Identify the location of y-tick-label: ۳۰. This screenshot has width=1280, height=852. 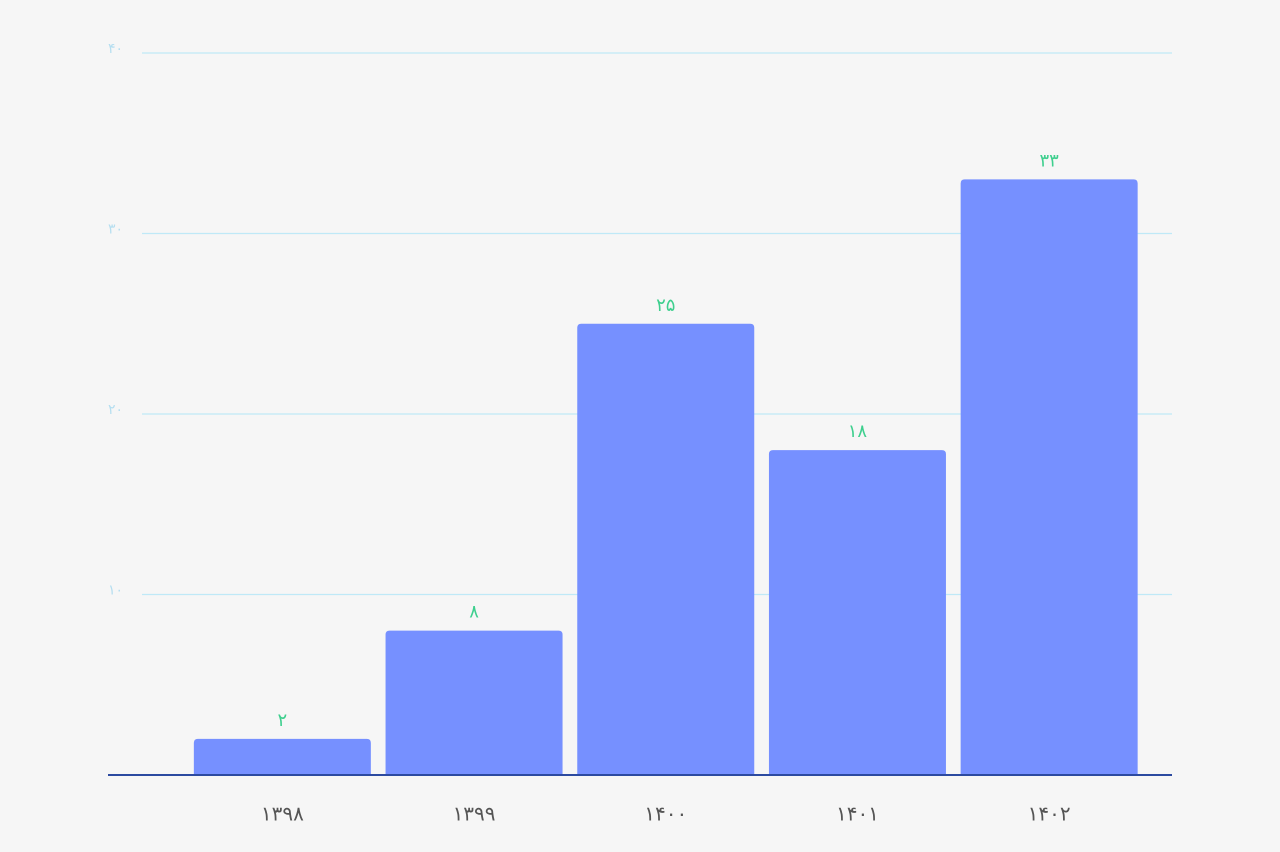
(115, 230).